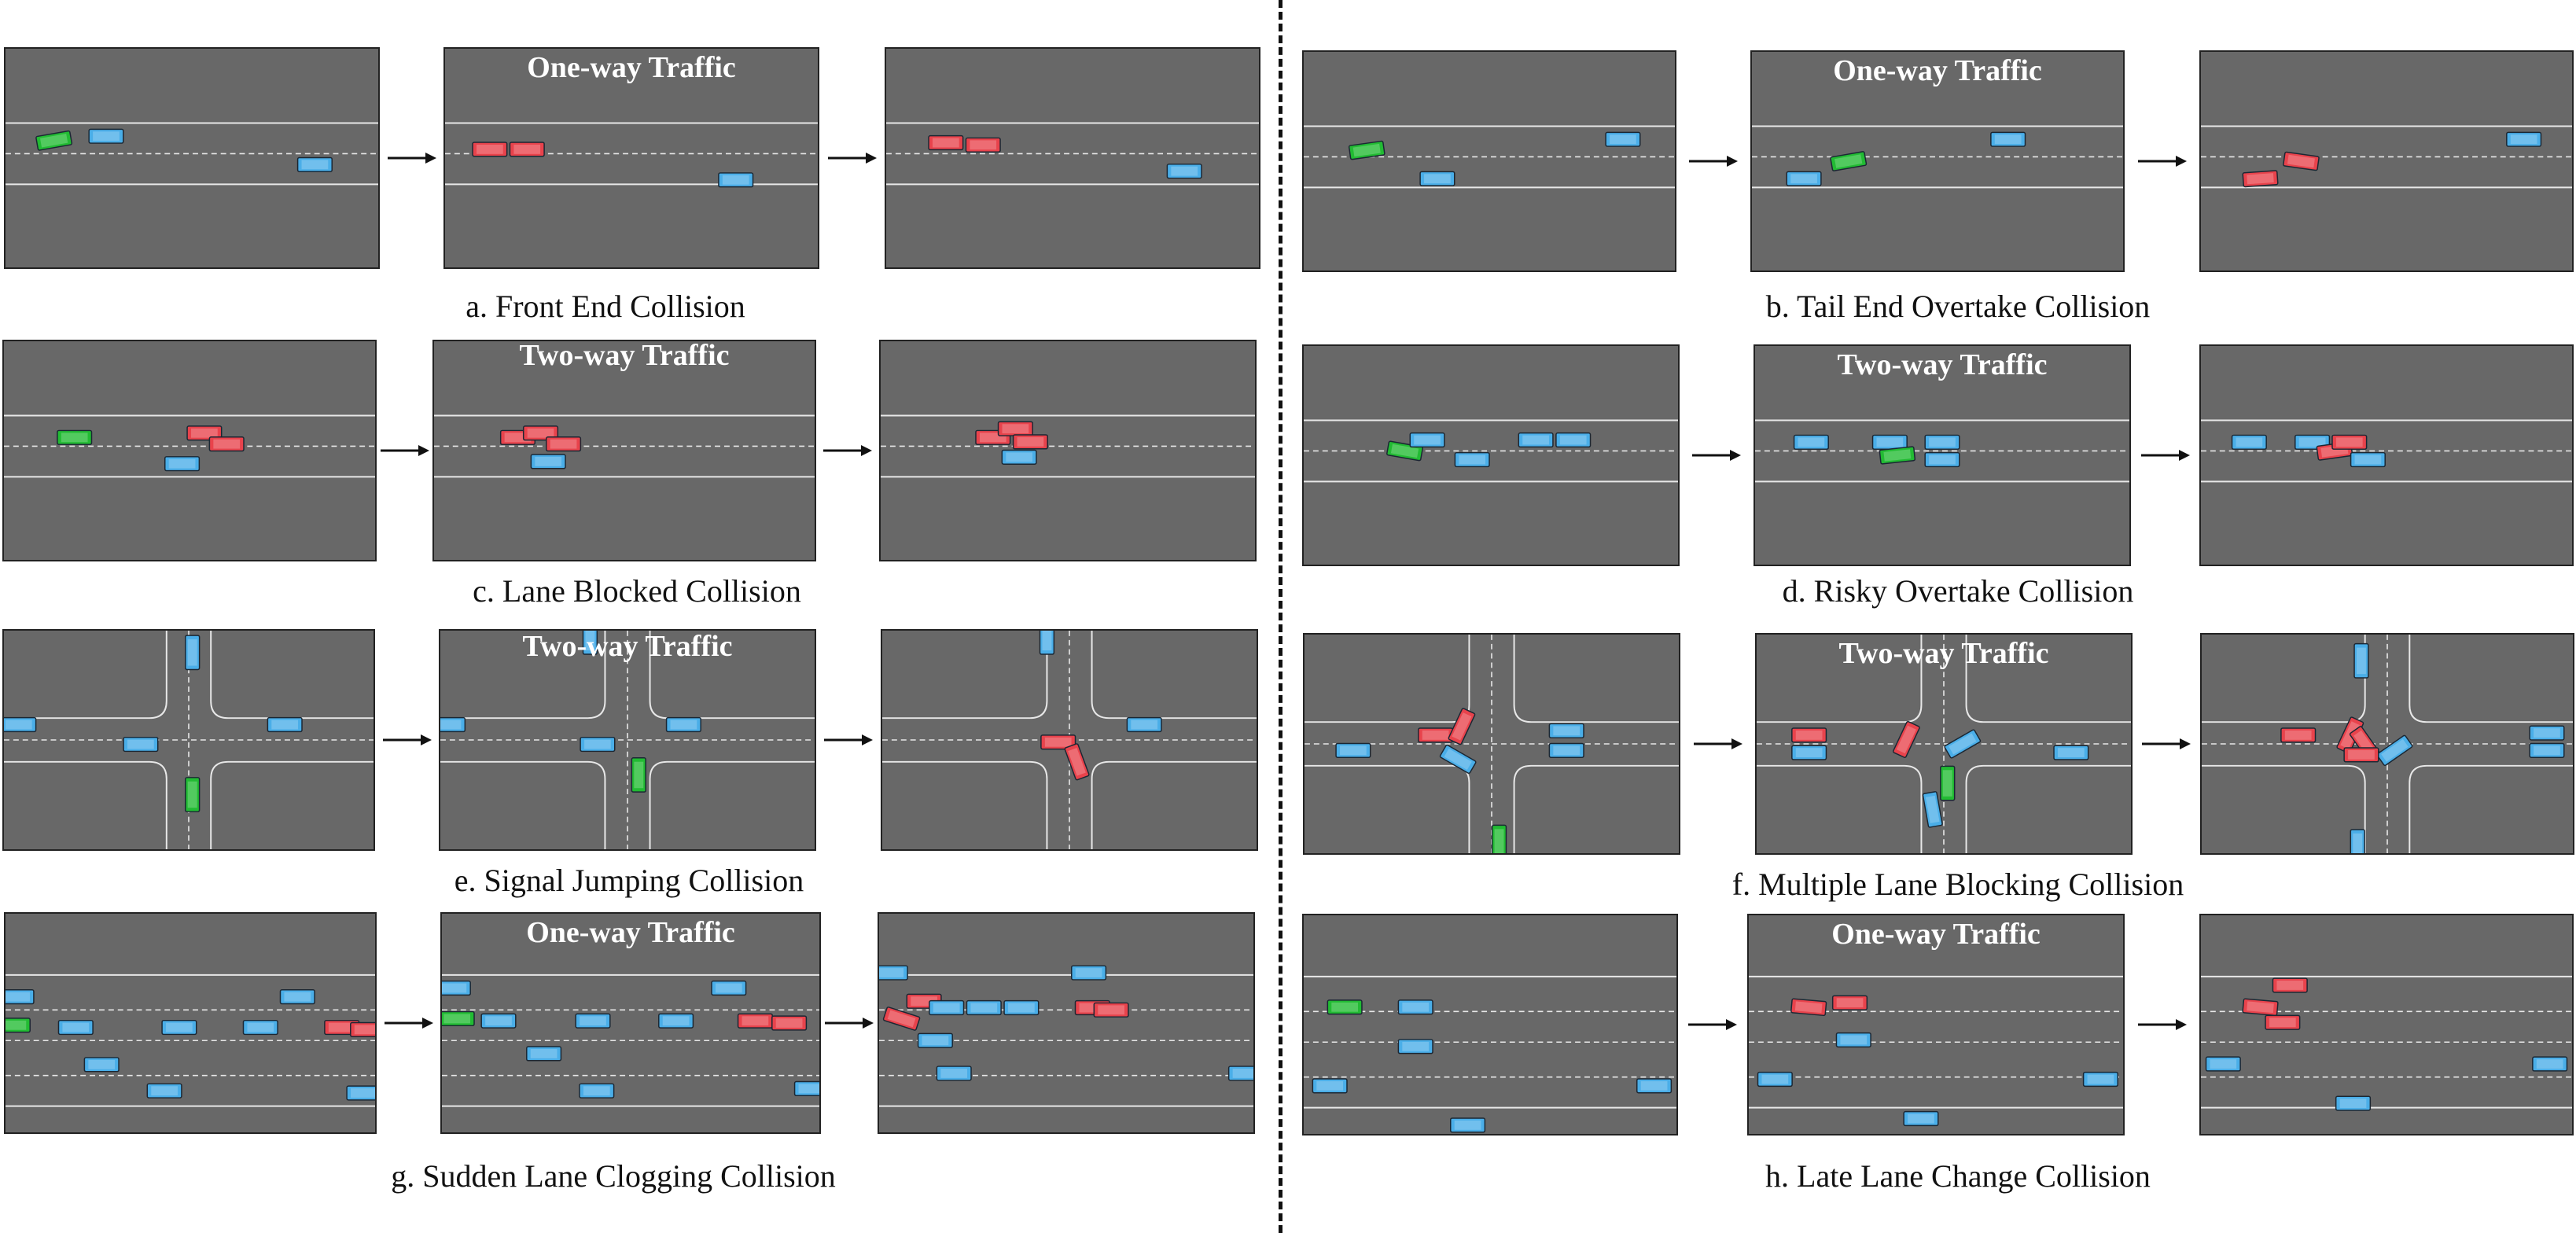 The height and width of the screenshot is (1233, 2576). What do you see at coordinates (1280, 616) in the screenshot?
I see `center-divider` at bounding box center [1280, 616].